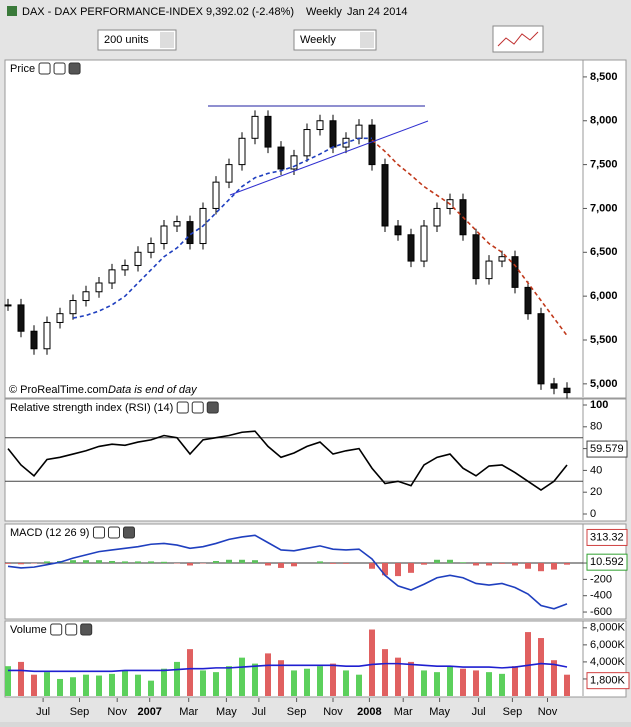 This screenshot has height=727, width=631. What do you see at coordinates (607, 449) in the screenshot?
I see `value-tag-label: 59.579` at bounding box center [607, 449].